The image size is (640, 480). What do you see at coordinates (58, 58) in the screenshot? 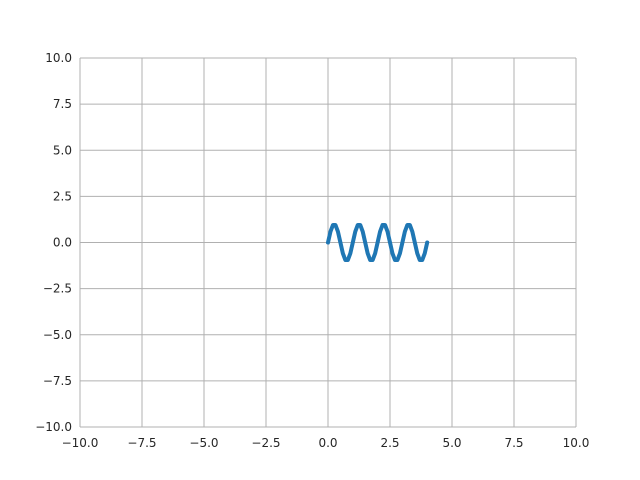
I see `y-tick-label: 10.0` at bounding box center [58, 58].